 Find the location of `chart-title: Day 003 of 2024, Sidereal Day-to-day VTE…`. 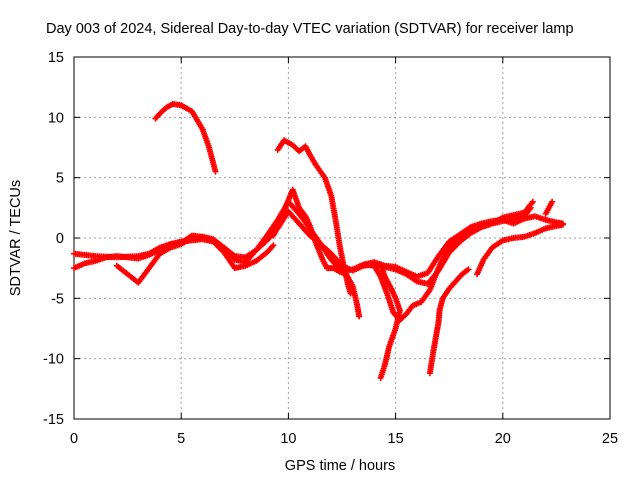

chart-title: Day 003 of 2024, Sidereal Day-to-day VTE… is located at coordinates (310, 29).